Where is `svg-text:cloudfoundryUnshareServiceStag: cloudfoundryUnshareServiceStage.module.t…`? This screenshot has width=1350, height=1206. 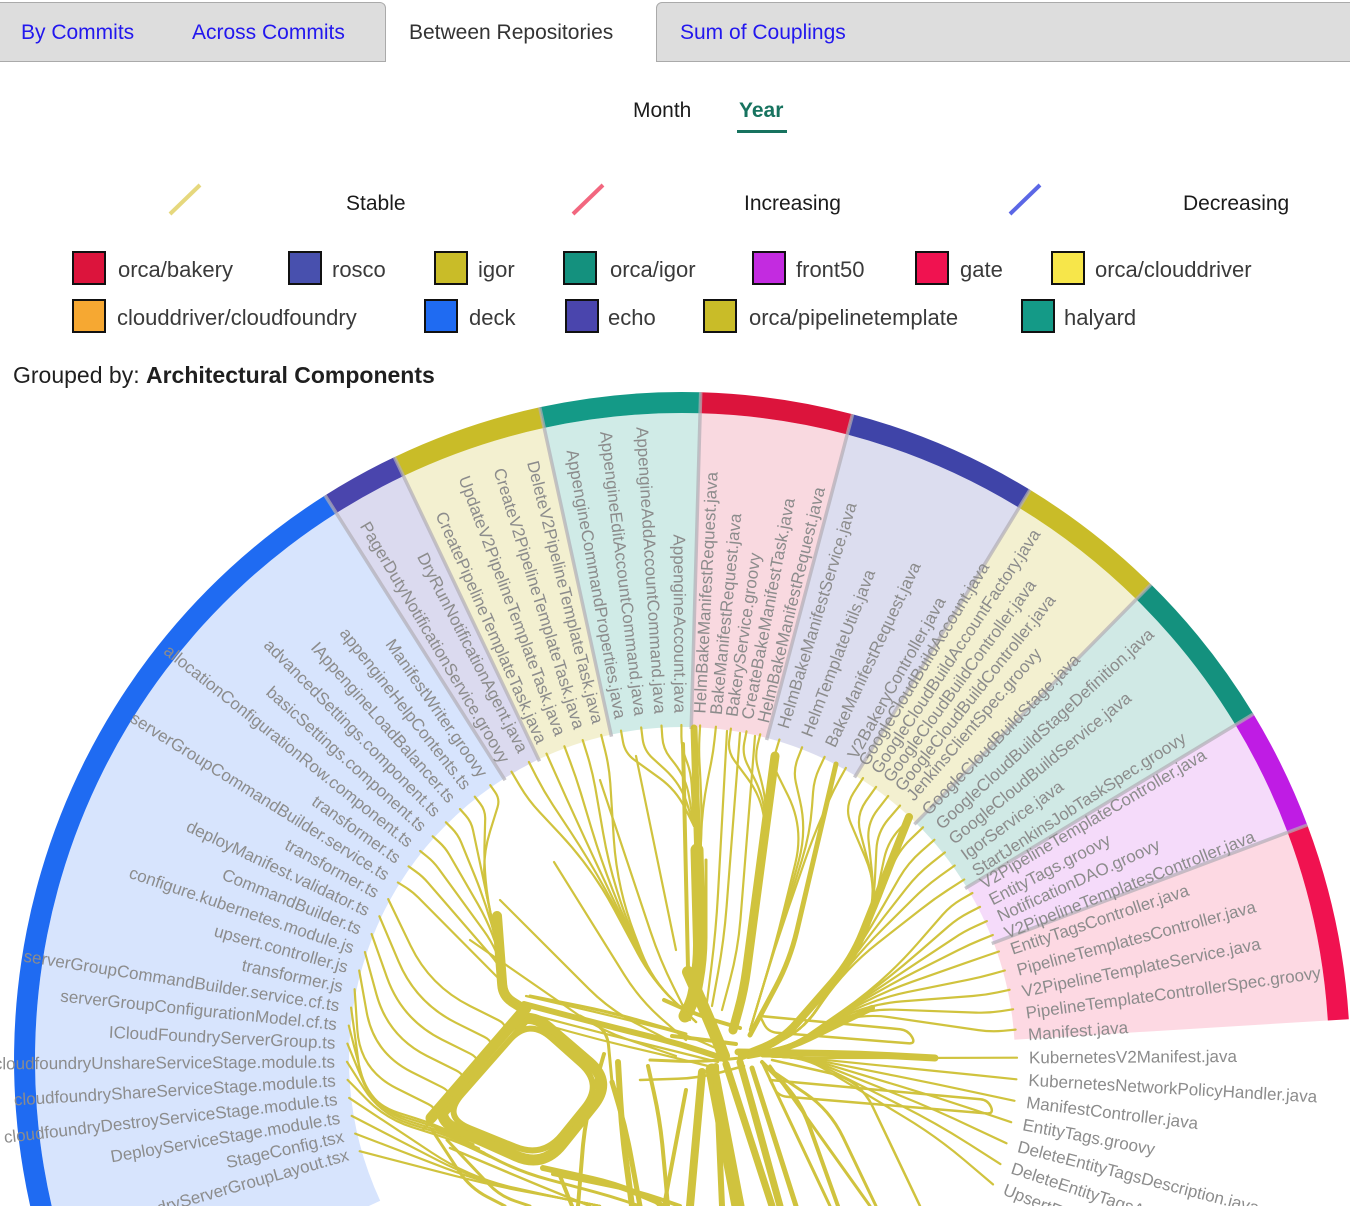 svg-text:cloudfoundryUnshareServiceStag: cloudfoundryUnshareServiceStage.module.t… is located at coordinates (167, 1063).